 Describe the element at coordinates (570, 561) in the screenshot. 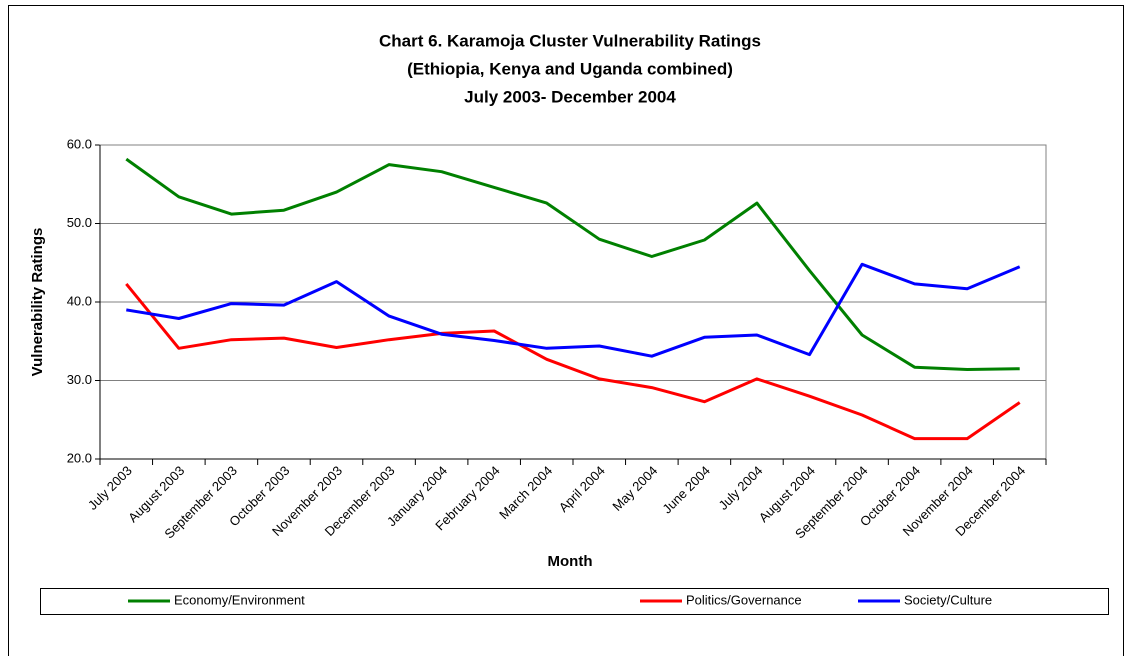

I see `x-axis-title: Month` at that location.